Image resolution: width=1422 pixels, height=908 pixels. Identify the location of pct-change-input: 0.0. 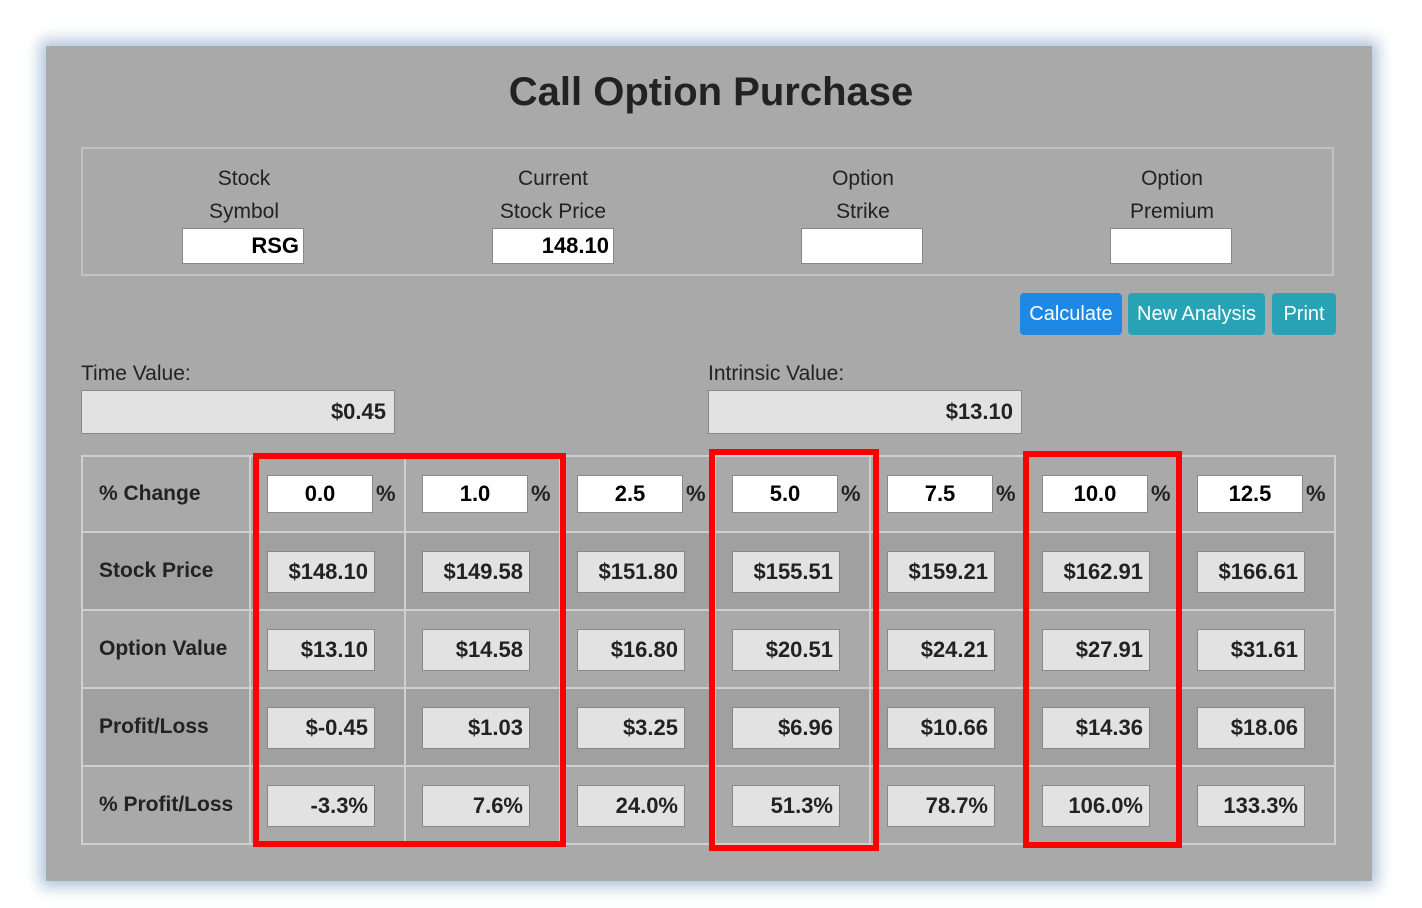
(320, 494).